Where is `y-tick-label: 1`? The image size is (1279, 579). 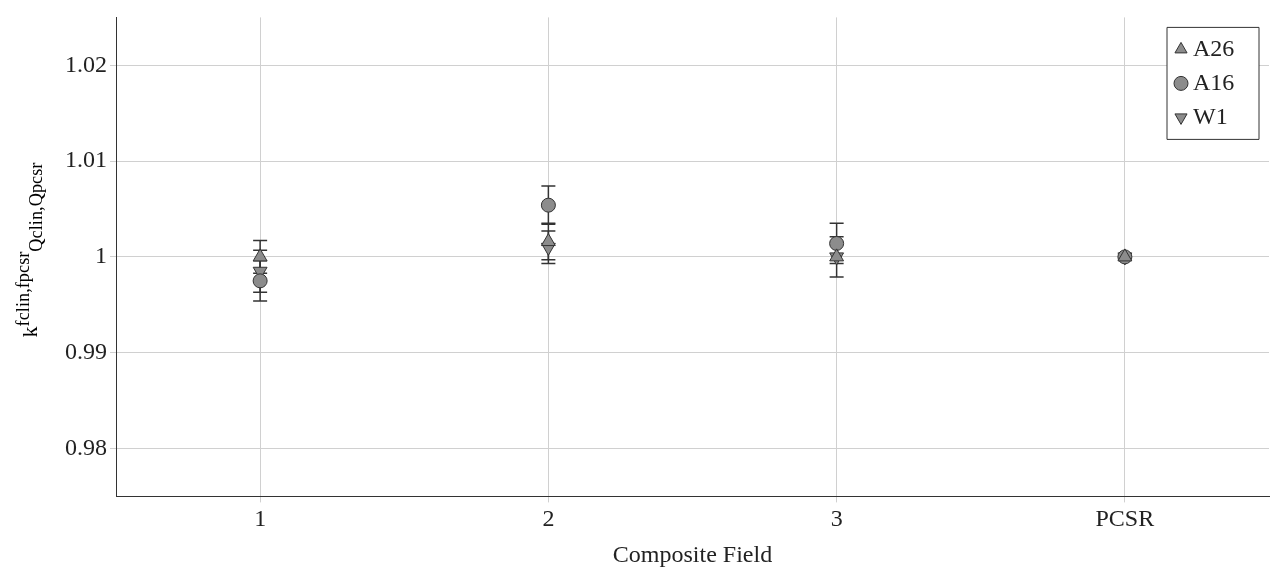 y-tick-label: 1 is located at coordinates (101, 255).